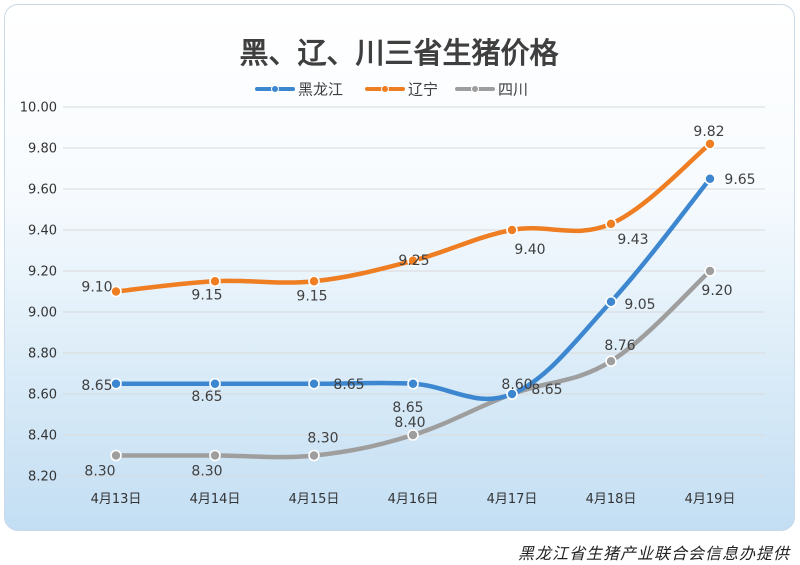 The height and width of the screenshot is (565, 800). I want to click on data-label: 9.05, so click(639, 305).